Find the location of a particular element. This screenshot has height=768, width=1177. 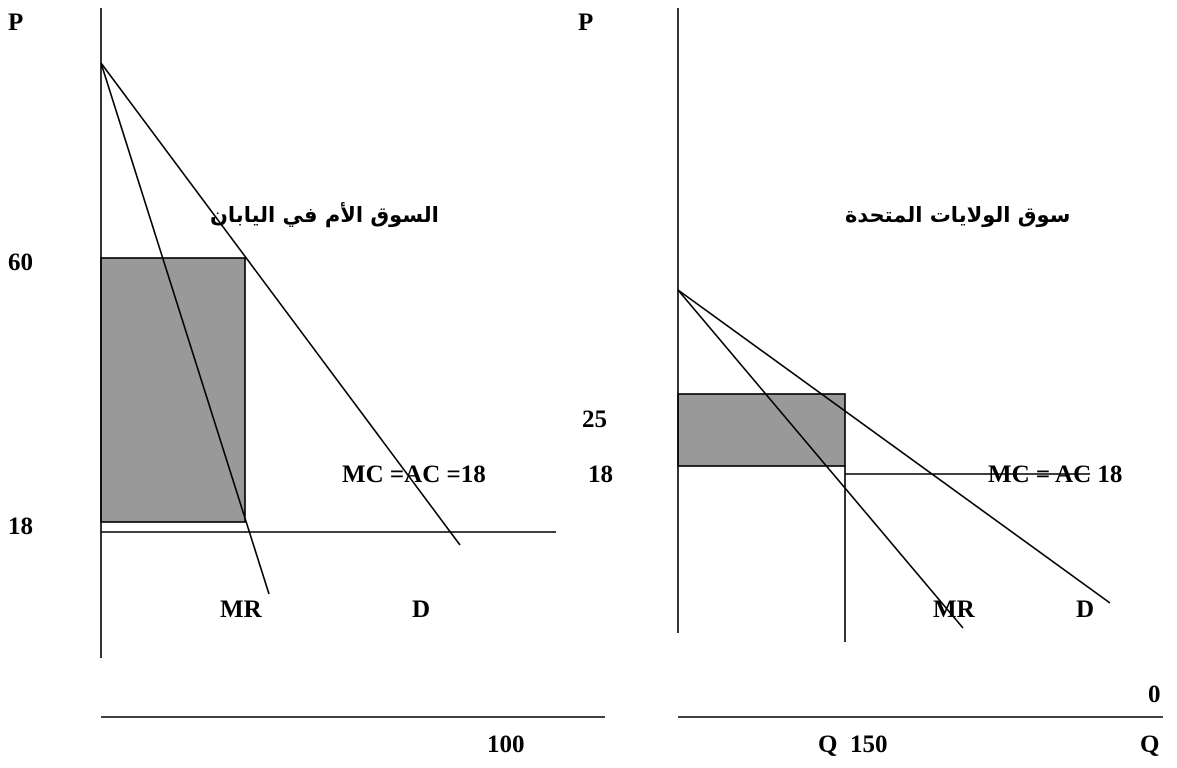

left-mr-line is located at coordinates (185, 328).